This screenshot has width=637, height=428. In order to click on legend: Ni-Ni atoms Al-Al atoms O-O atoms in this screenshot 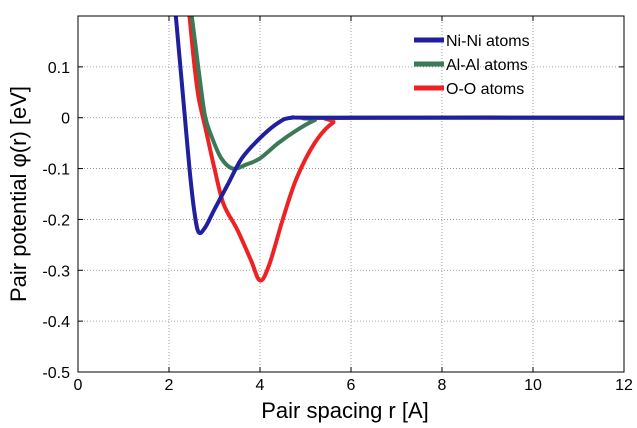, I will do `click(472, 65)`.